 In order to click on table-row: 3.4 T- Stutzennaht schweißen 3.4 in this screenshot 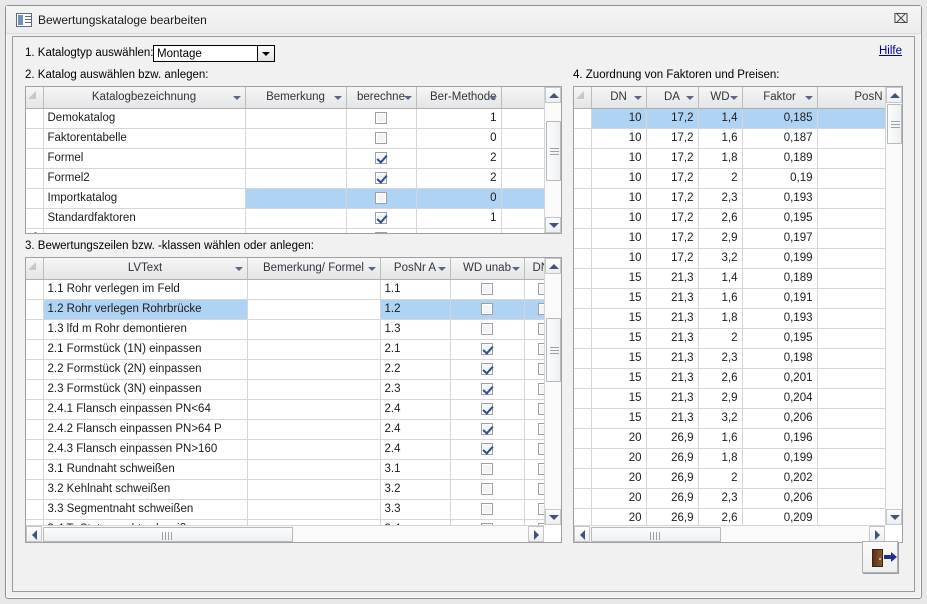, I will do `click(285, 522)`.